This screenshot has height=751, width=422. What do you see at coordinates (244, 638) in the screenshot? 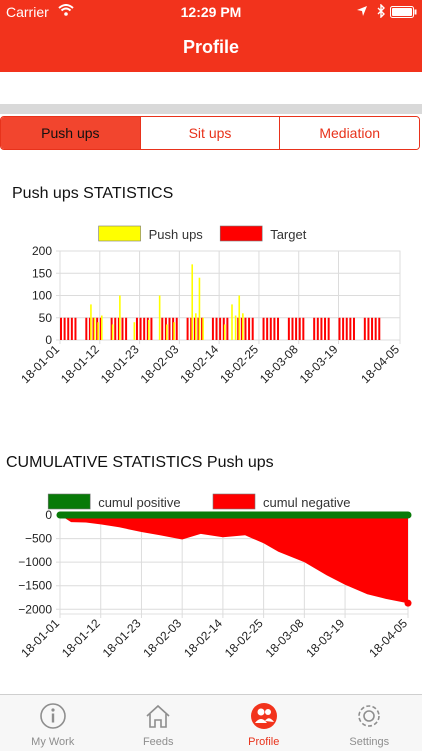
I see `x-tick-label: 18-02-25` at bounding box center [244, 638].